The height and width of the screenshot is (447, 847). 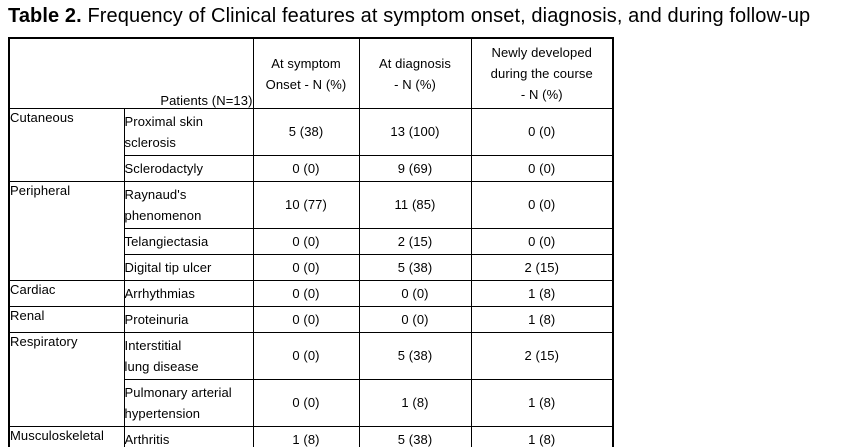 What do you see at coordinates (415, 241) in the screenshot?
I see `value-cell-diagnosis: 2 (15)` at bounding box center [415, 241].